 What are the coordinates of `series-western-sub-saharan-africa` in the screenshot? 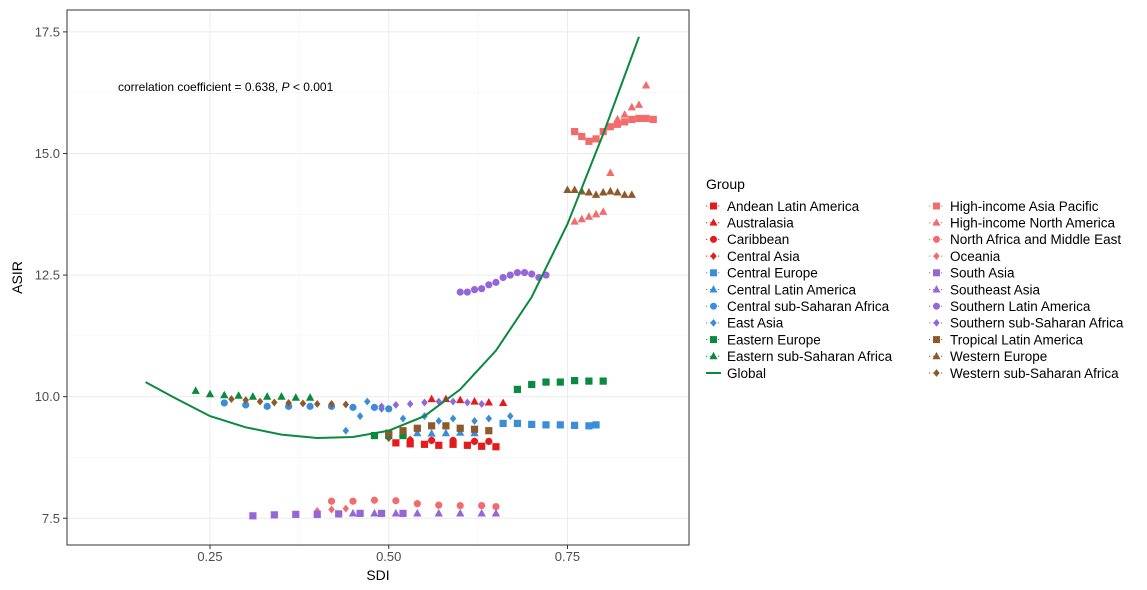 It's located at (289, 402).